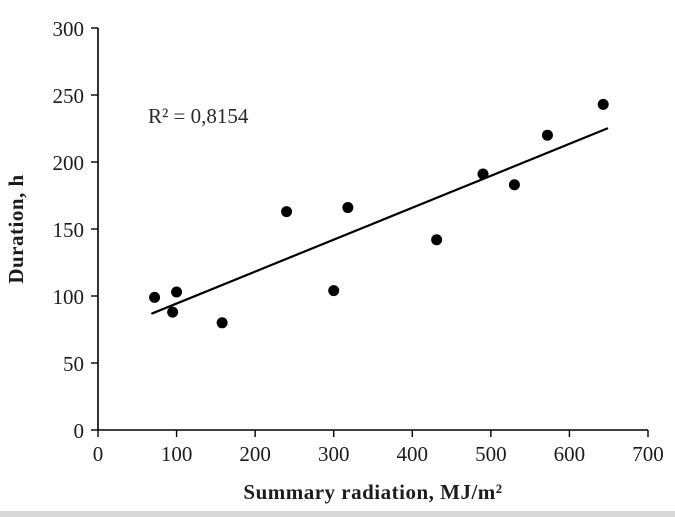 This screenshot has width=675, height=517. What do you see at coordinates (491, 454) in the screenshot?
I see `x-tick-label: 500` at bounding box center [491, 454].